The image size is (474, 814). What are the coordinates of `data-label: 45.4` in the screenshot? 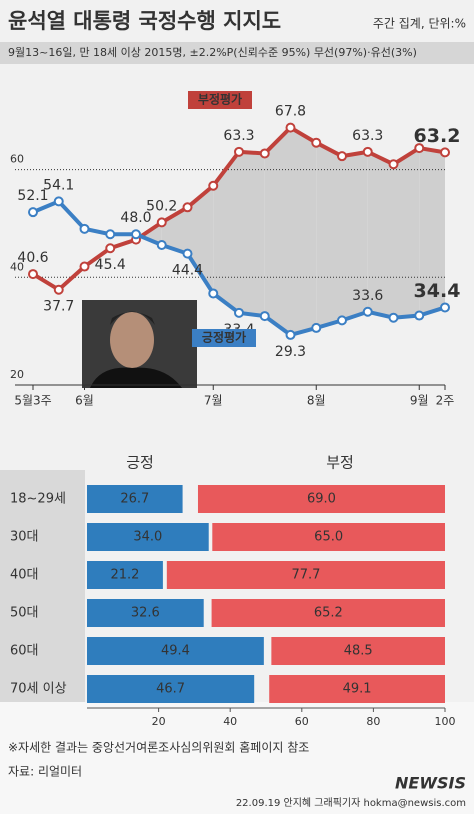 It's located at (110, 265).